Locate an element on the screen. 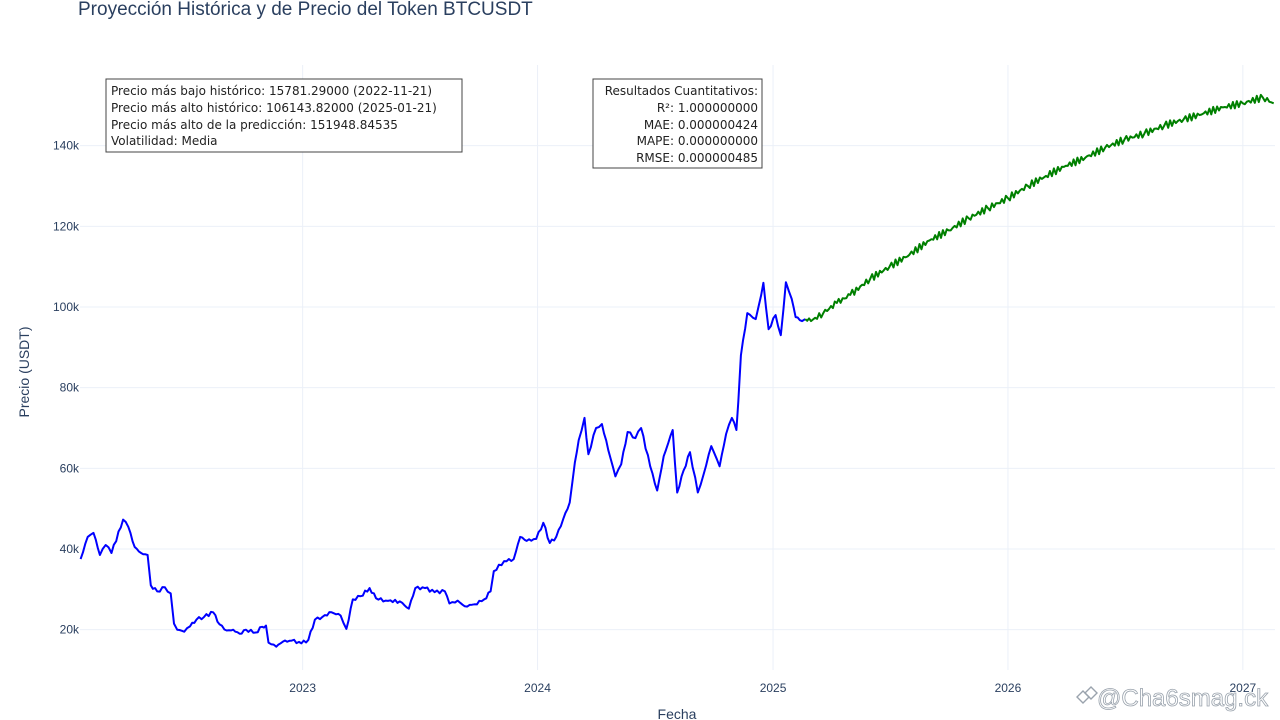 This screenshot has width=1280, height=720. y-tick-label: 20k is located at coordinates (70, 630).